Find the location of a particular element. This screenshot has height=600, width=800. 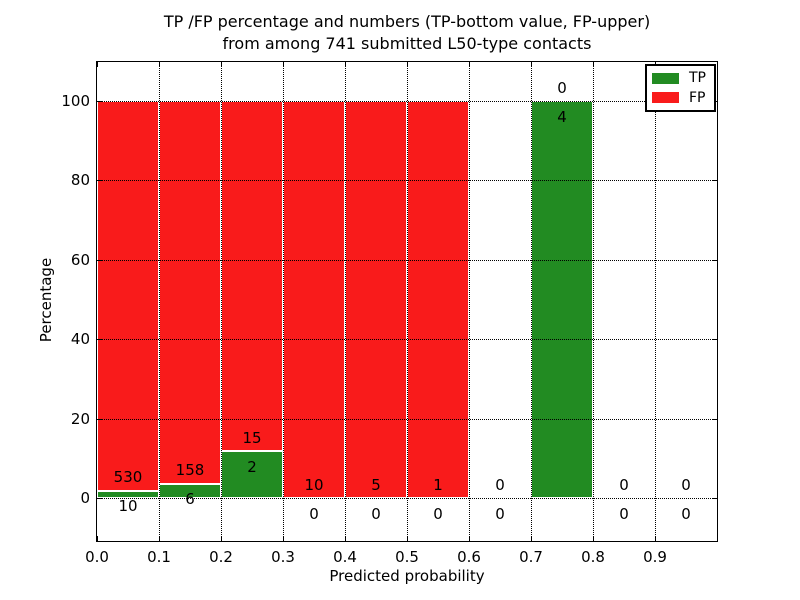

fp-count-bin-1: 158 is located at coordinates (190, 470).